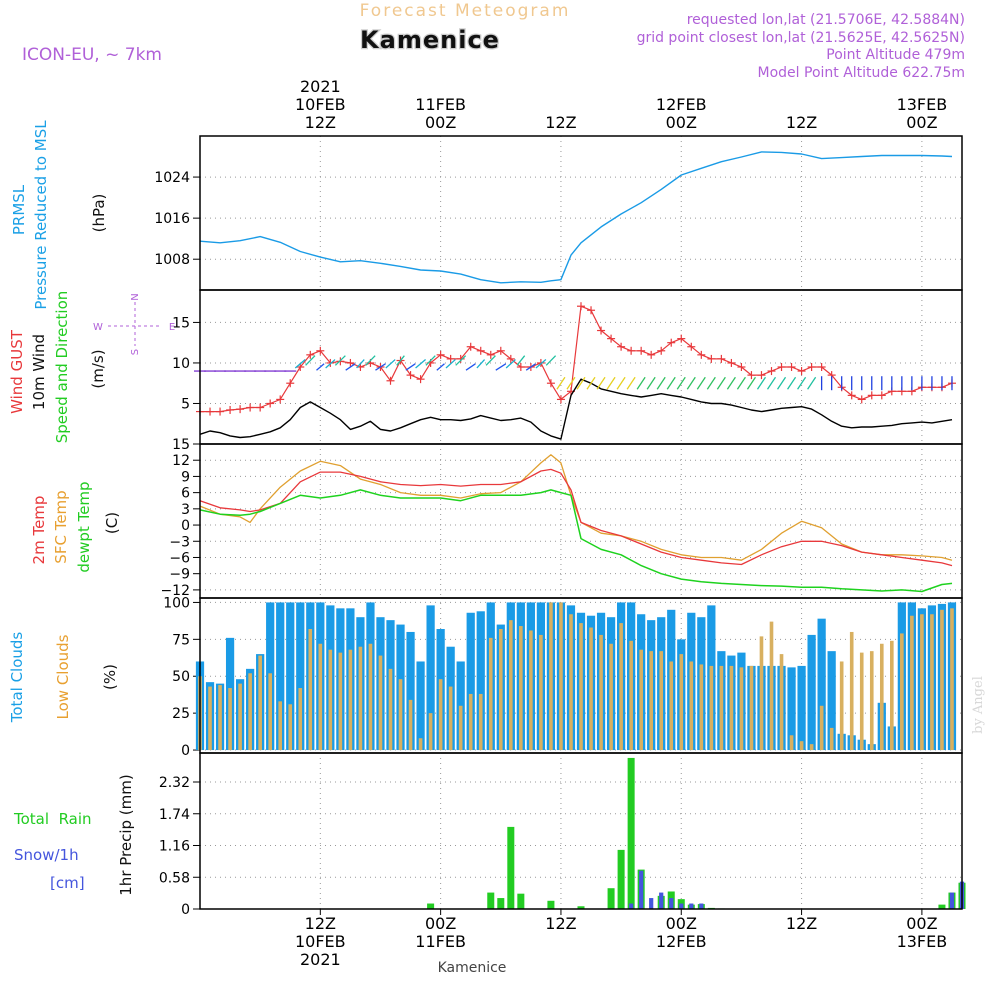 The height and width of the screenshot is (1000, 1000). Describe the element at coordinates (576, 217) in the screenshot. I see `pressure-line` at that location.